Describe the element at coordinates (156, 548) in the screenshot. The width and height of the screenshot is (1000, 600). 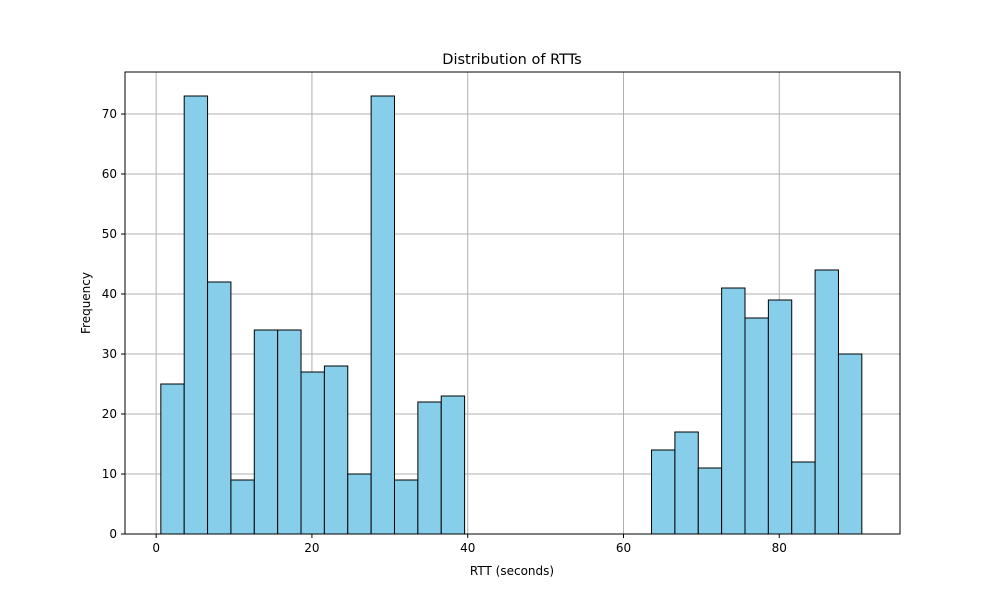
I see `x-tick-label-0: 0` at that location.